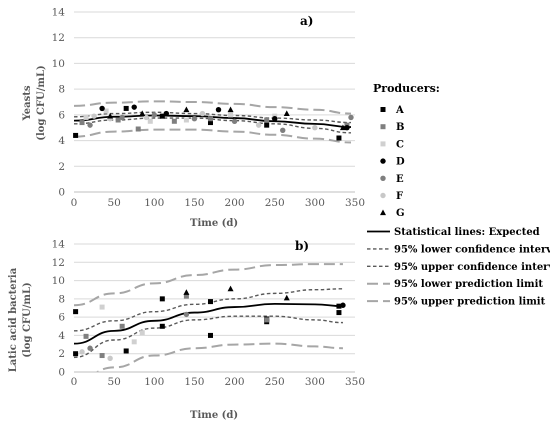 The height and width of the screenshot is (429, 550). I want to click on y-gridlines, so click(214, 299).